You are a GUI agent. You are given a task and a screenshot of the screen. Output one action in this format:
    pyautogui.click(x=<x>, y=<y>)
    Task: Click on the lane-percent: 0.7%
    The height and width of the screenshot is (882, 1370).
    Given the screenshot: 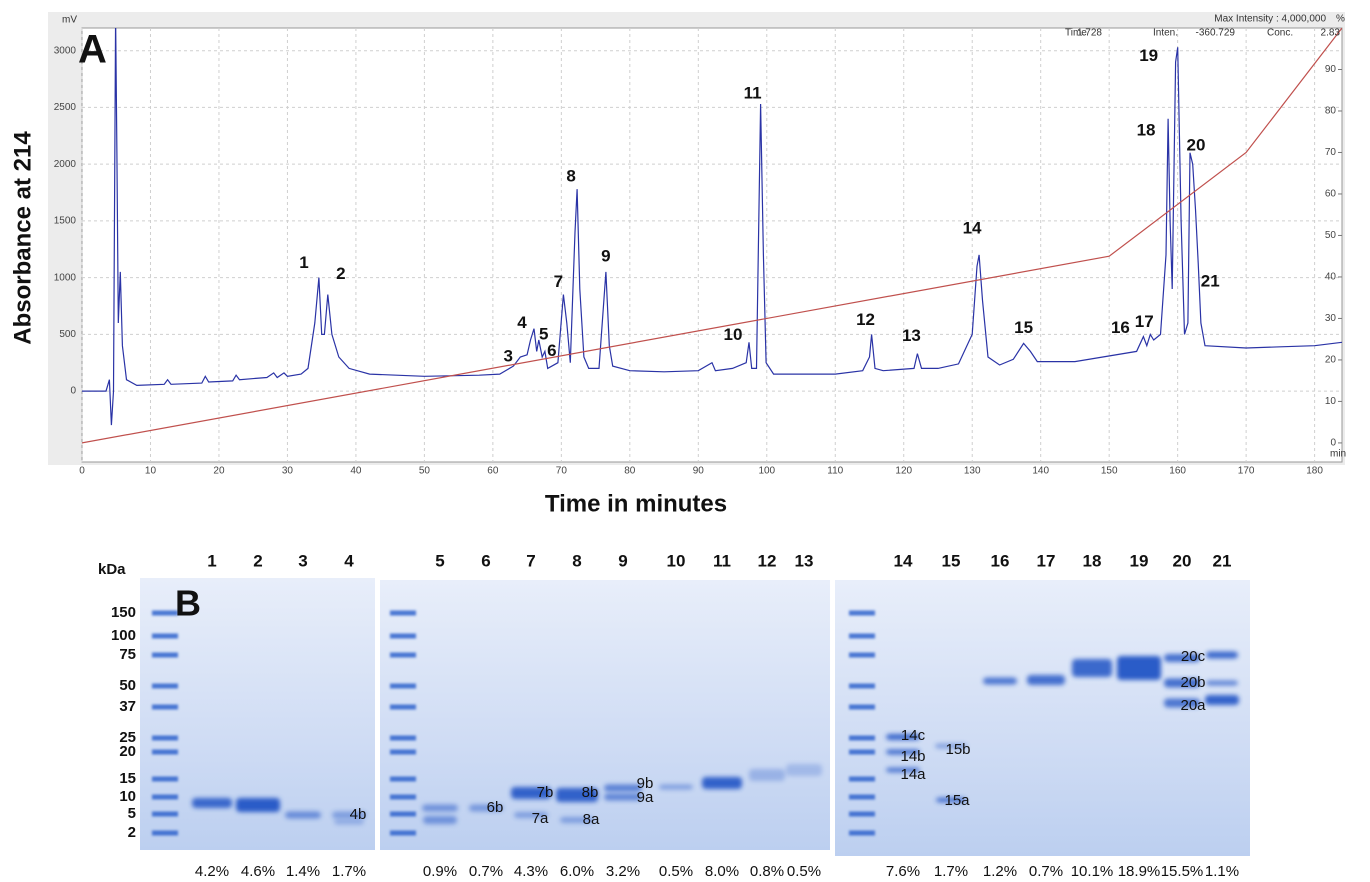 What is the action you would take?
    pyautogui.click(x=1046, y=871)
    